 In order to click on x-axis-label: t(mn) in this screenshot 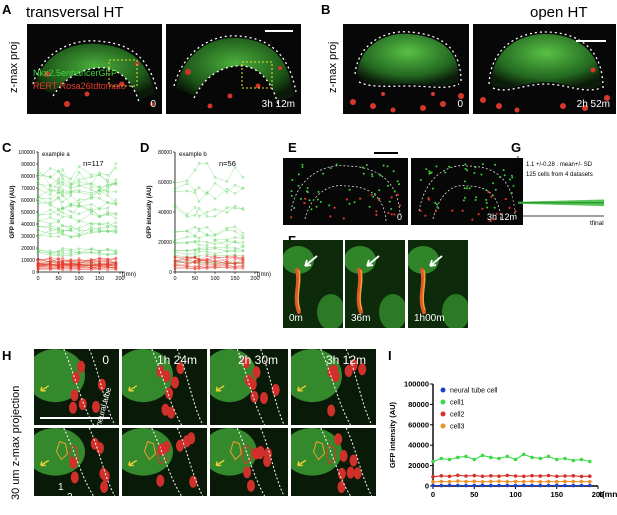, I will do `click(264, 275)`.